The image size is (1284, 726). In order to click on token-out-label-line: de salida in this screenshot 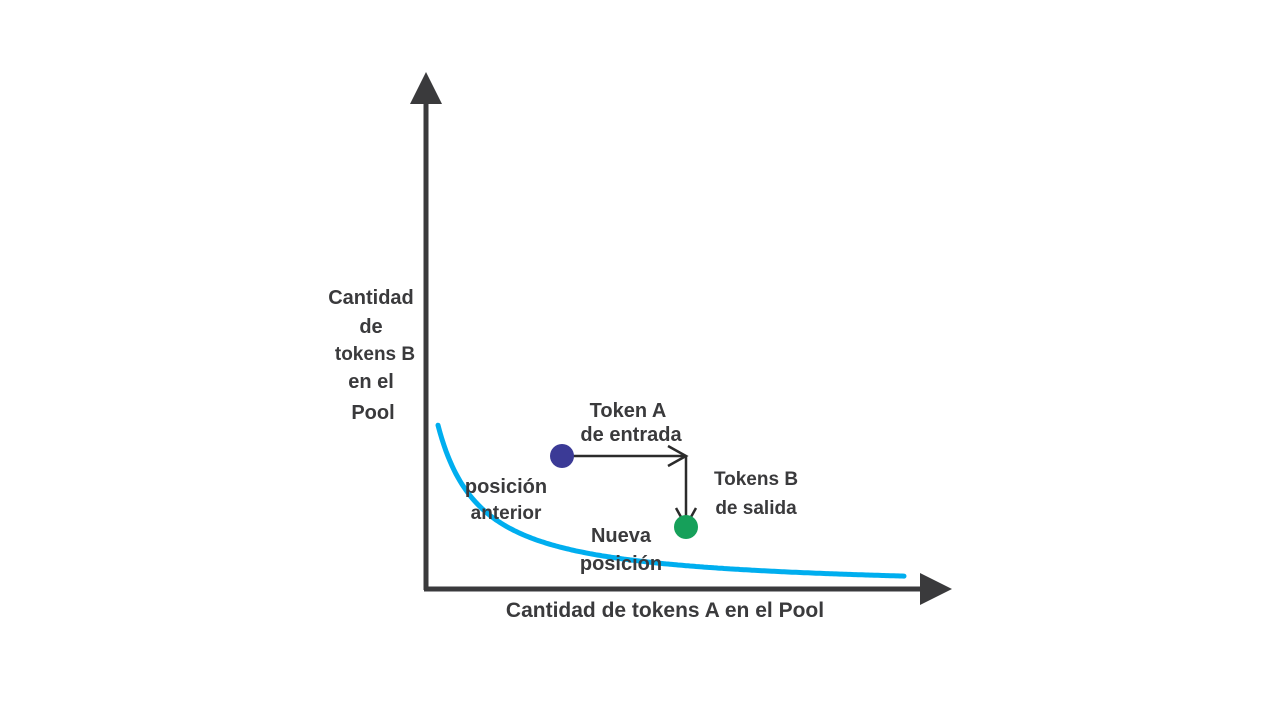, I will do `click(756, 508)`.